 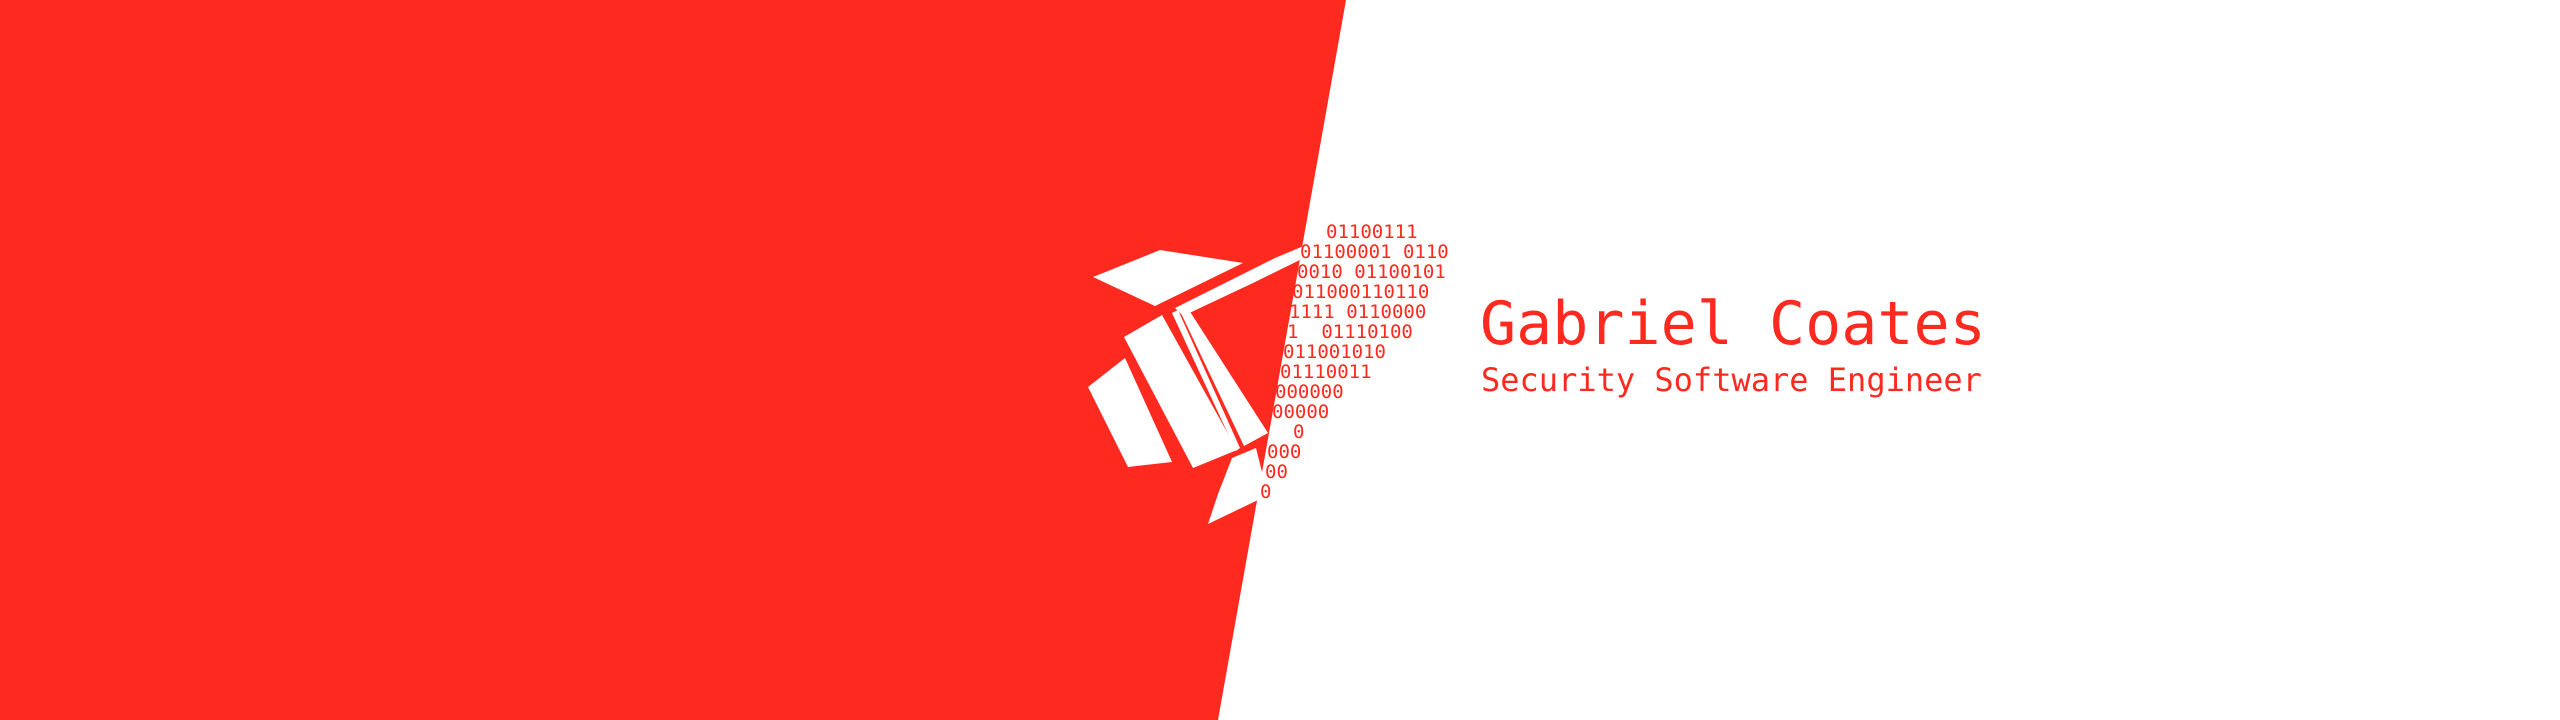 I want to click on binary-line: 000, so click(x=1284, y=452).